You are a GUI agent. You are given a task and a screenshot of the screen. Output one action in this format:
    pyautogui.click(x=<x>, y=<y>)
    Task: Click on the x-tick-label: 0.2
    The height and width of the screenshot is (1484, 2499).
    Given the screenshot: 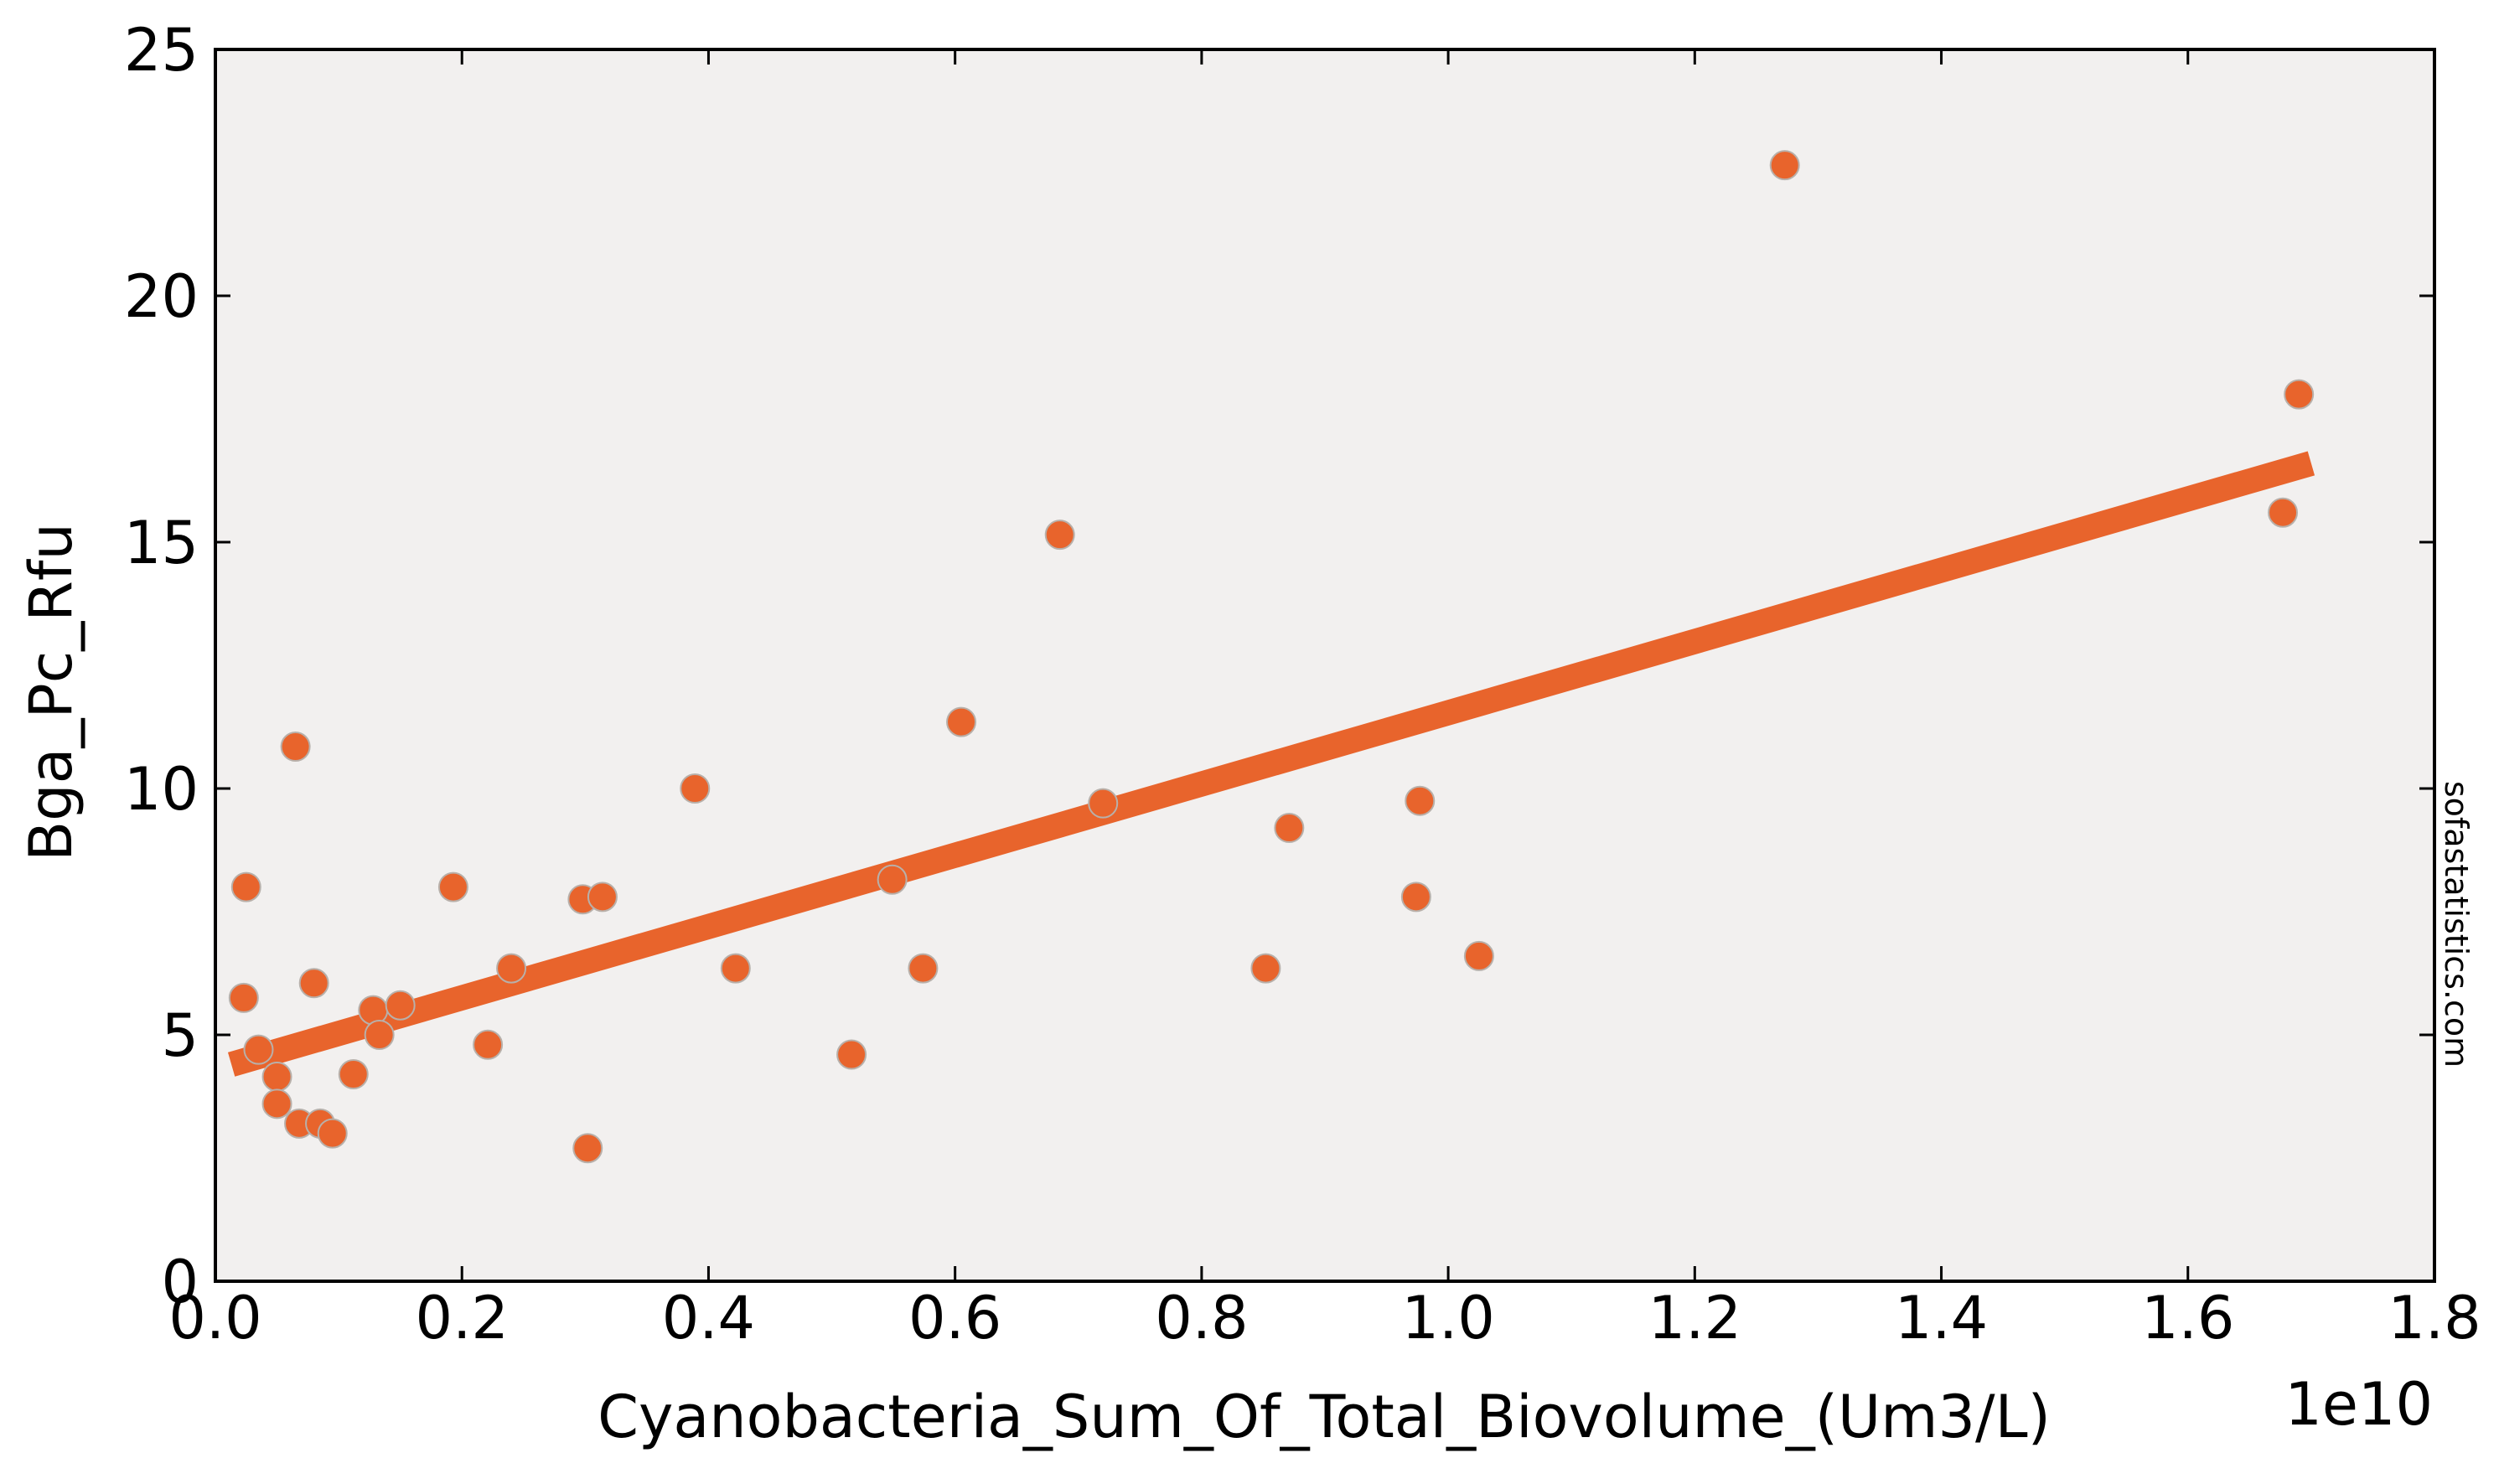 What is the action you would take?
    pyautogui.click(x=462, y=1318)
    